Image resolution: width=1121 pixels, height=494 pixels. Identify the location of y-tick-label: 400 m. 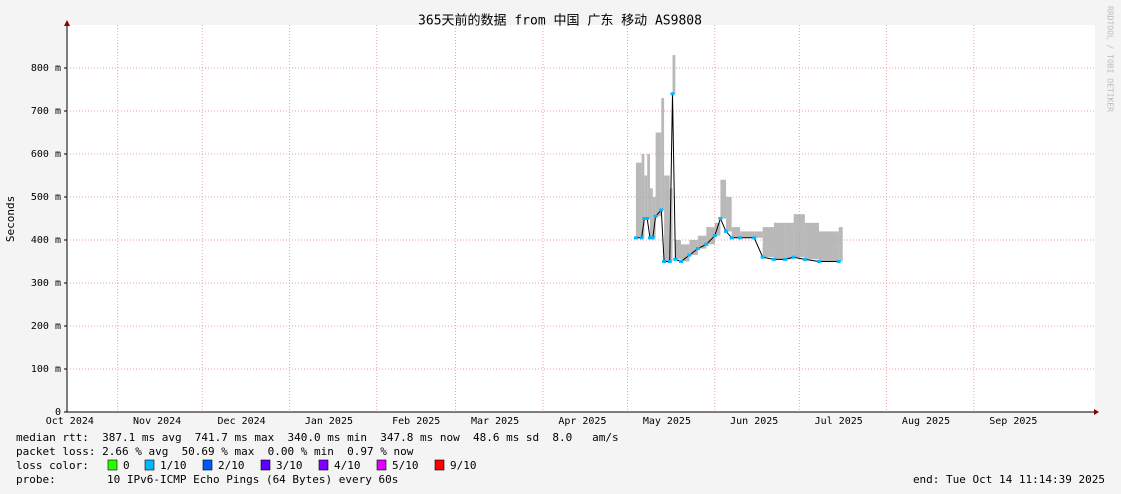
(46, 240).